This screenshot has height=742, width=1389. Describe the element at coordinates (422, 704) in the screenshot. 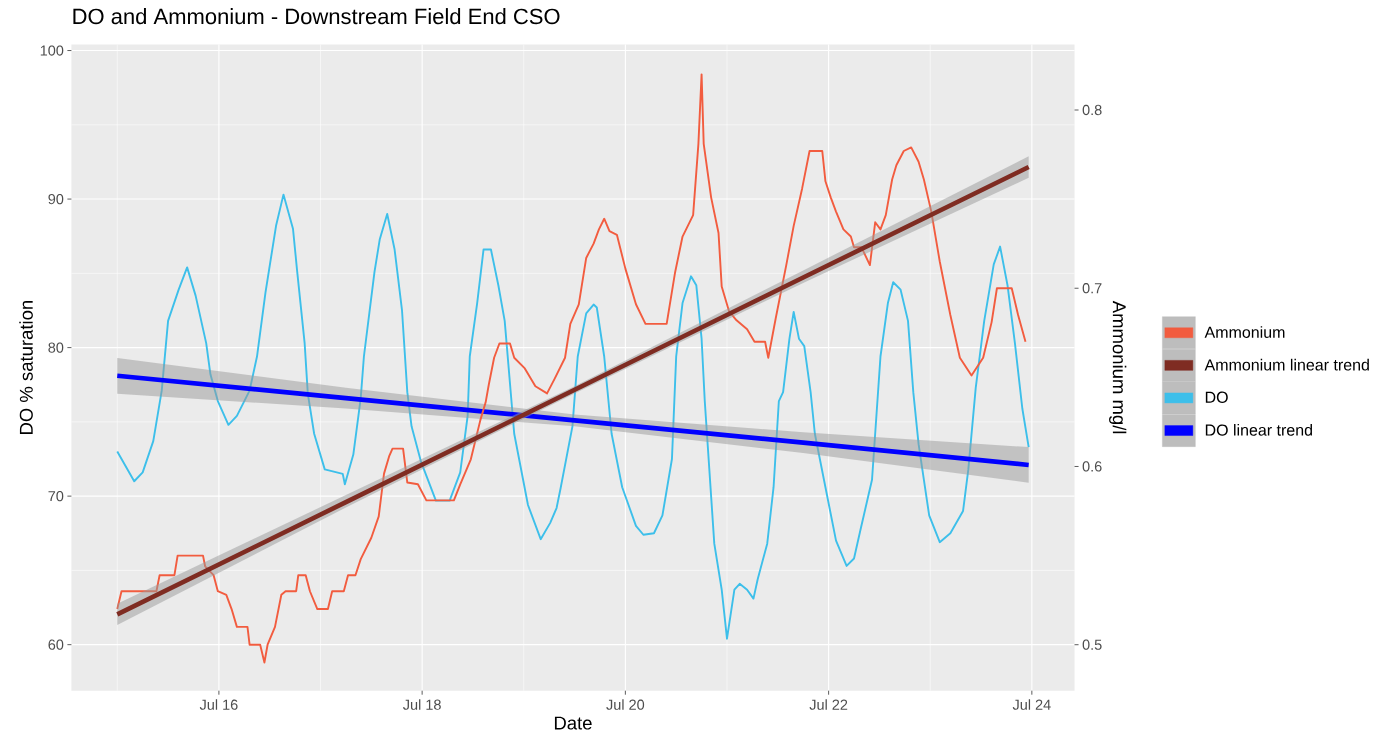

I see `x-tick-label: Jul 18` at that location.